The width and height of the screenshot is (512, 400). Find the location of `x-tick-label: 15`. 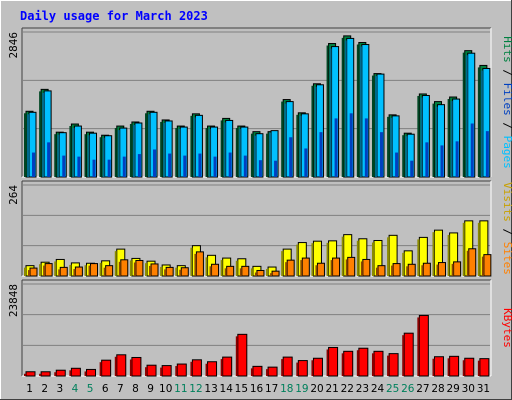

x-tick-label: 15 is located at coordinates (241, 389).